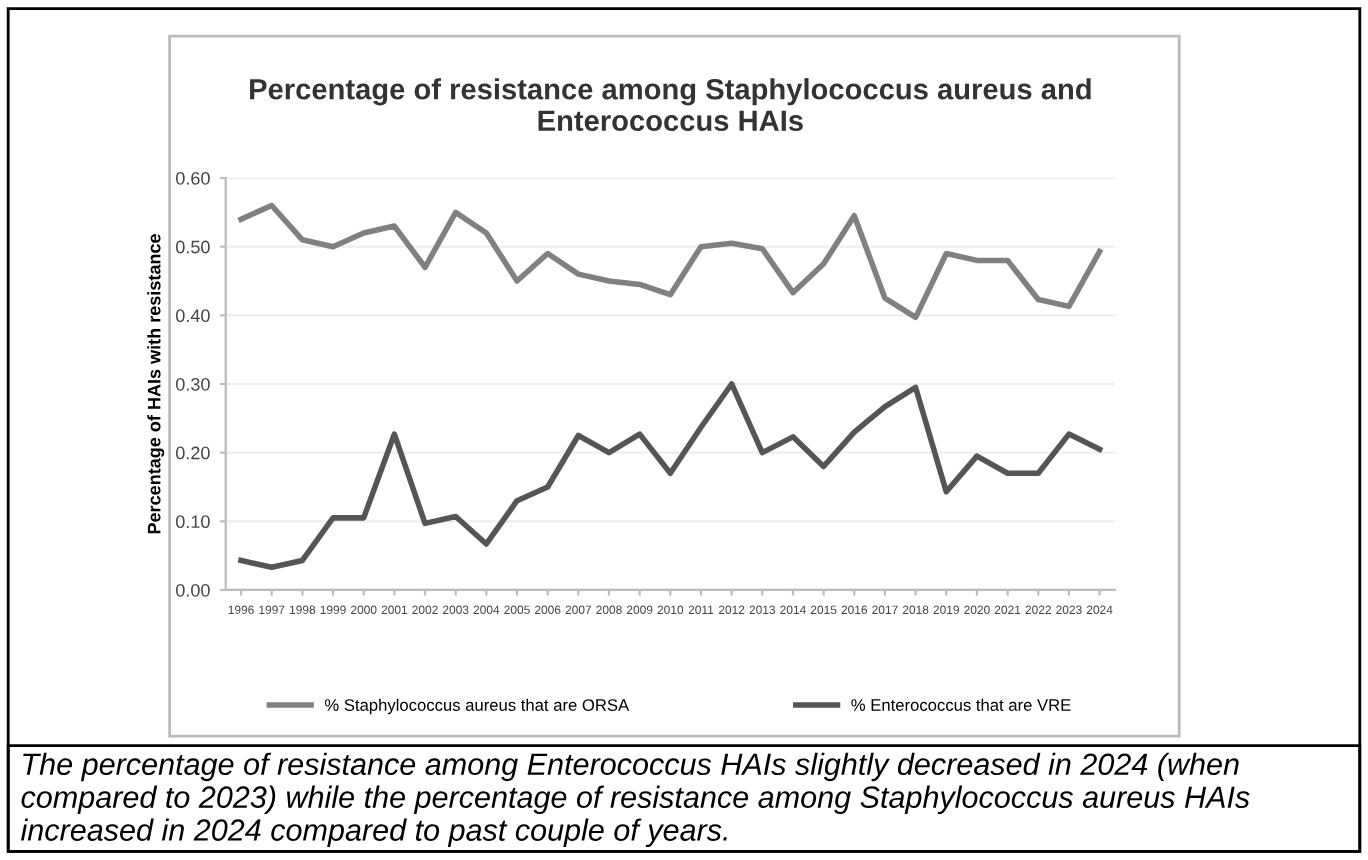  What do you see at coordinates (193, 247) in the screenshot?
I see `y-tick-label: 0.50` at bounding box center [193, 247].